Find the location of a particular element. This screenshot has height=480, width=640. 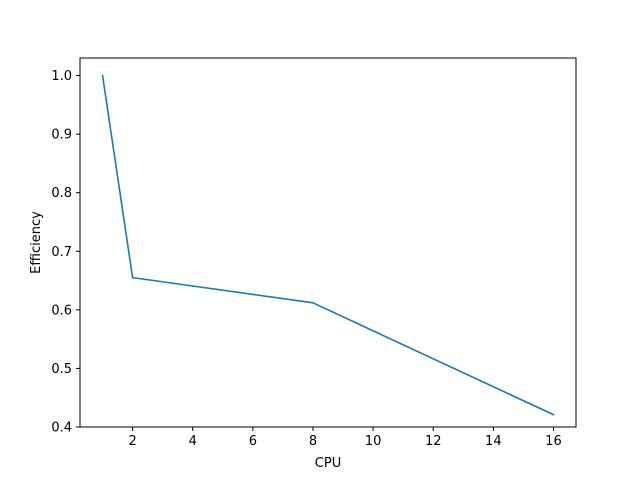

x-tick-label: 4 is located at coordinates (193, 441).